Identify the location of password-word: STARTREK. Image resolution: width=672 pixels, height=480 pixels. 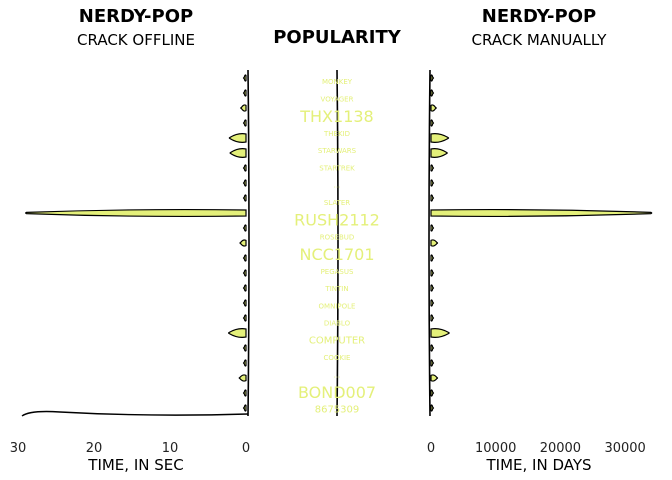
(337, 168).